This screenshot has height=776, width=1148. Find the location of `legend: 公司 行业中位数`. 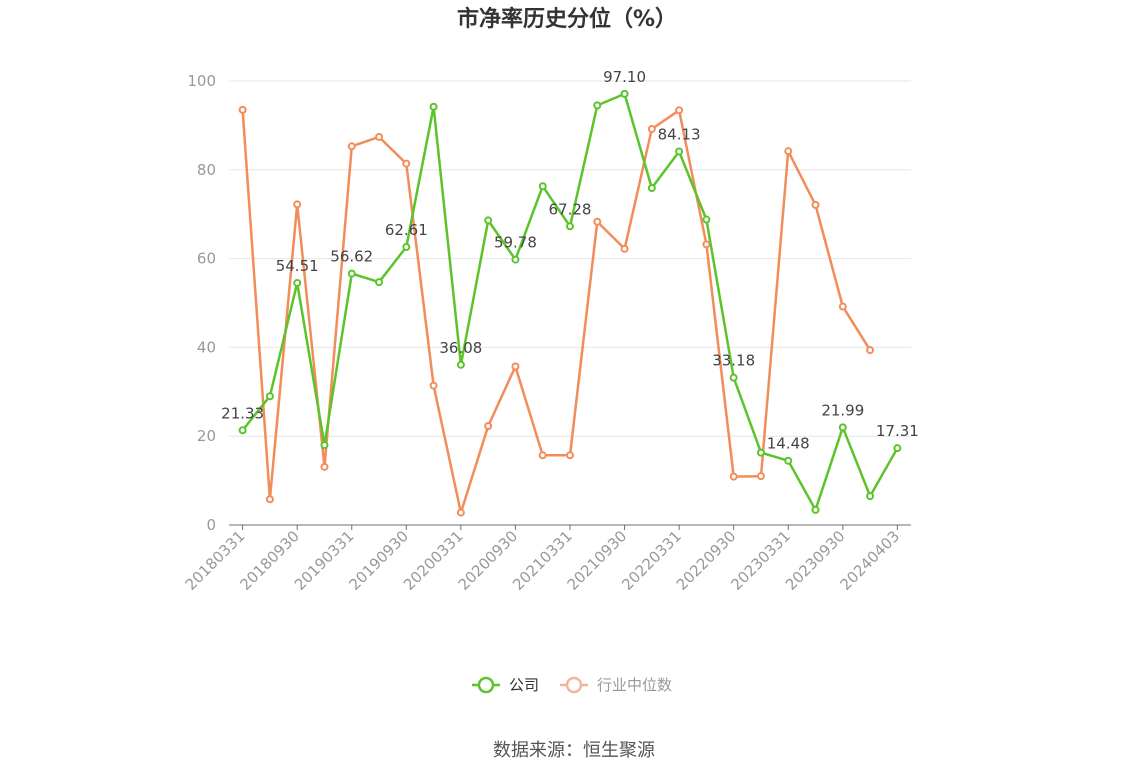

legend: 公司 行业中位数 is located at coordinates (572, 685).